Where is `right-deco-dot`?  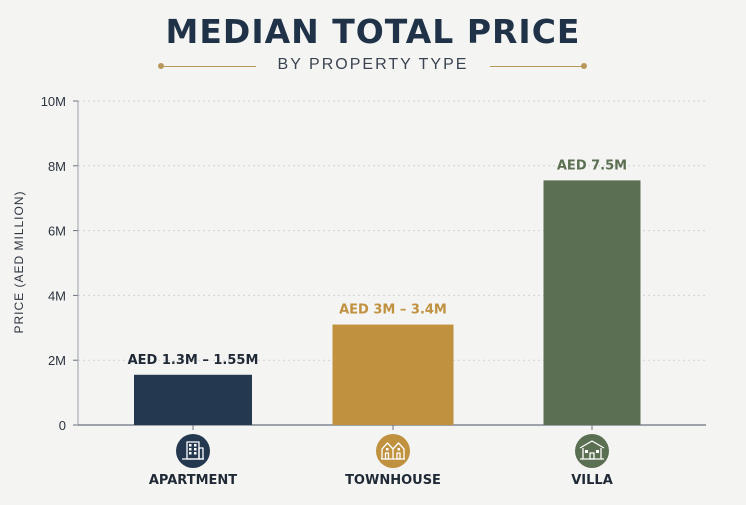
right-deco-dot is located at coordinates (584, 66).